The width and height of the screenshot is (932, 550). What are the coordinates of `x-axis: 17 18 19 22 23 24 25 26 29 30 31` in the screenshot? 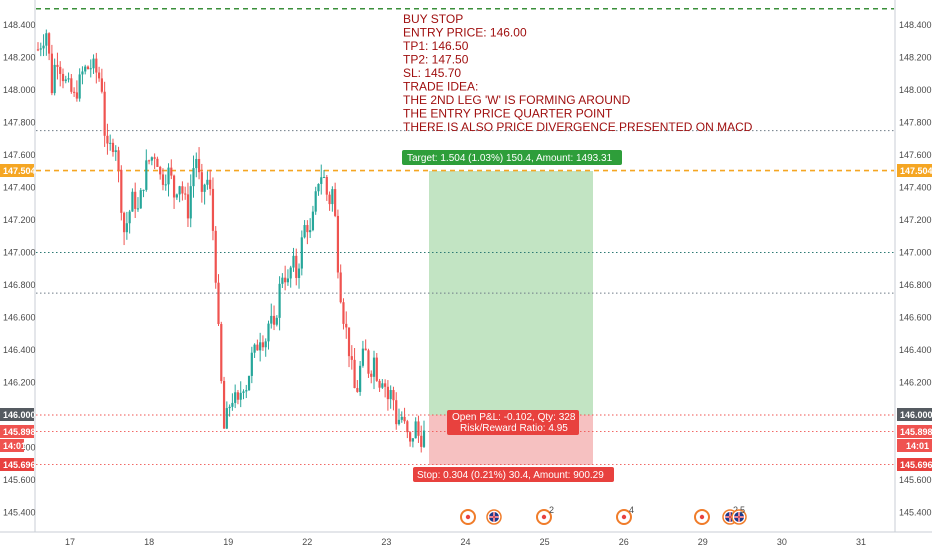 It's located at (465, 542).